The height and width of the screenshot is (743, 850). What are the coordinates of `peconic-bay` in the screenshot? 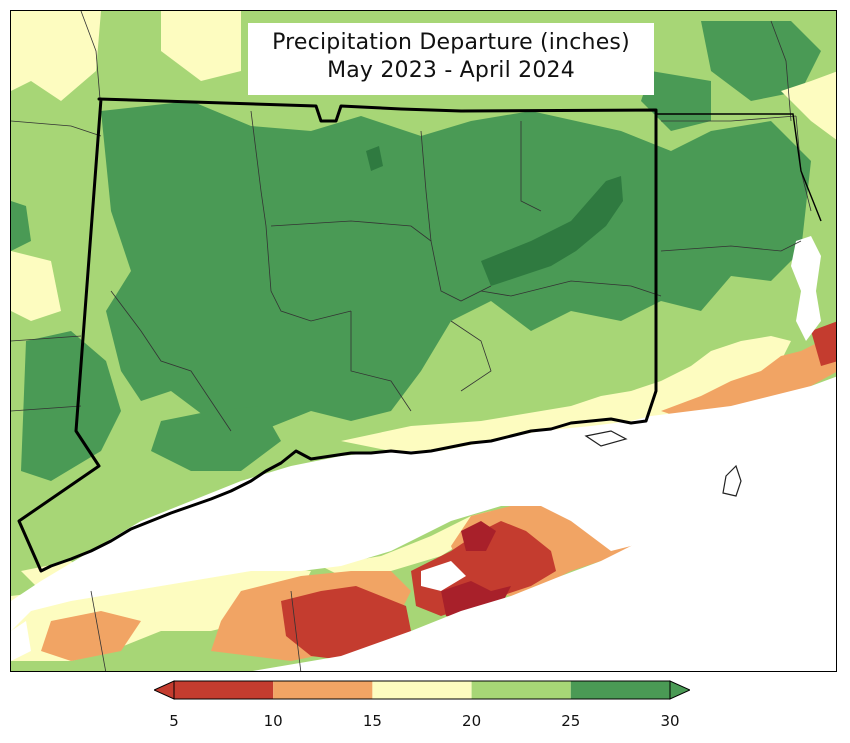 It's located at (443, 576).